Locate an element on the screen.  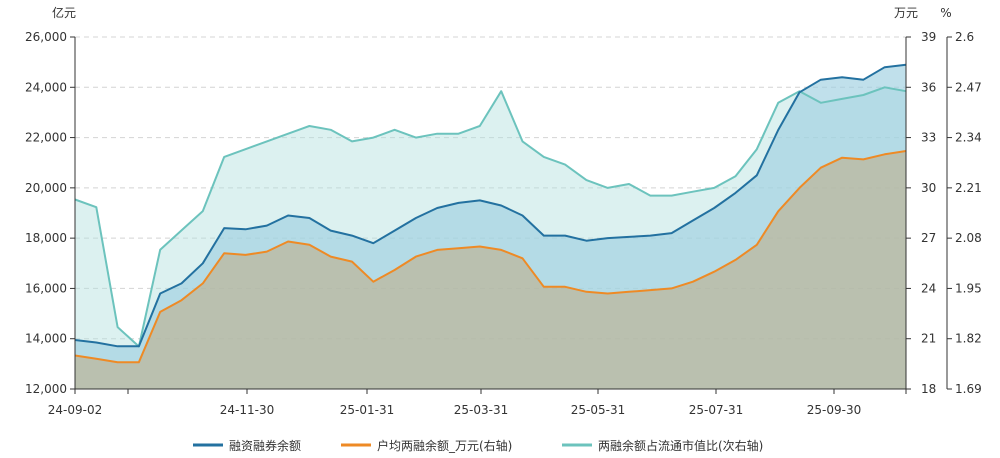
x-tick-label: 24-09-02 is located at coordinates (75, 410).